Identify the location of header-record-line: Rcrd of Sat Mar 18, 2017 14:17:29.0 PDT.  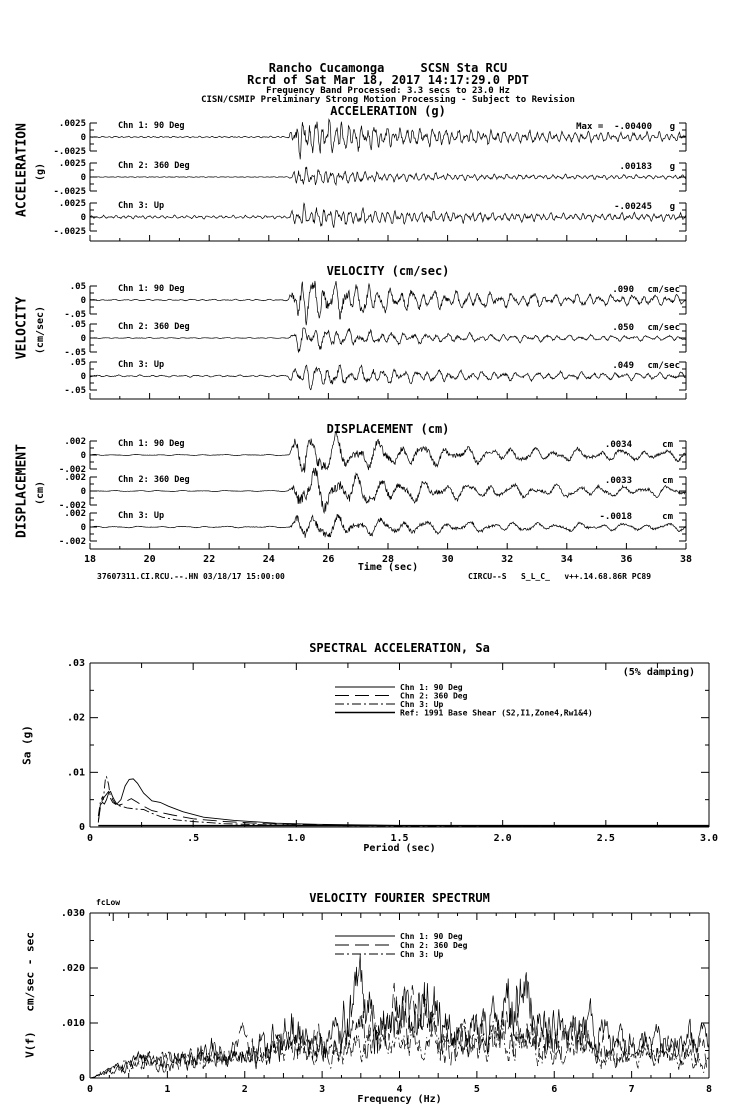
(388, 80).